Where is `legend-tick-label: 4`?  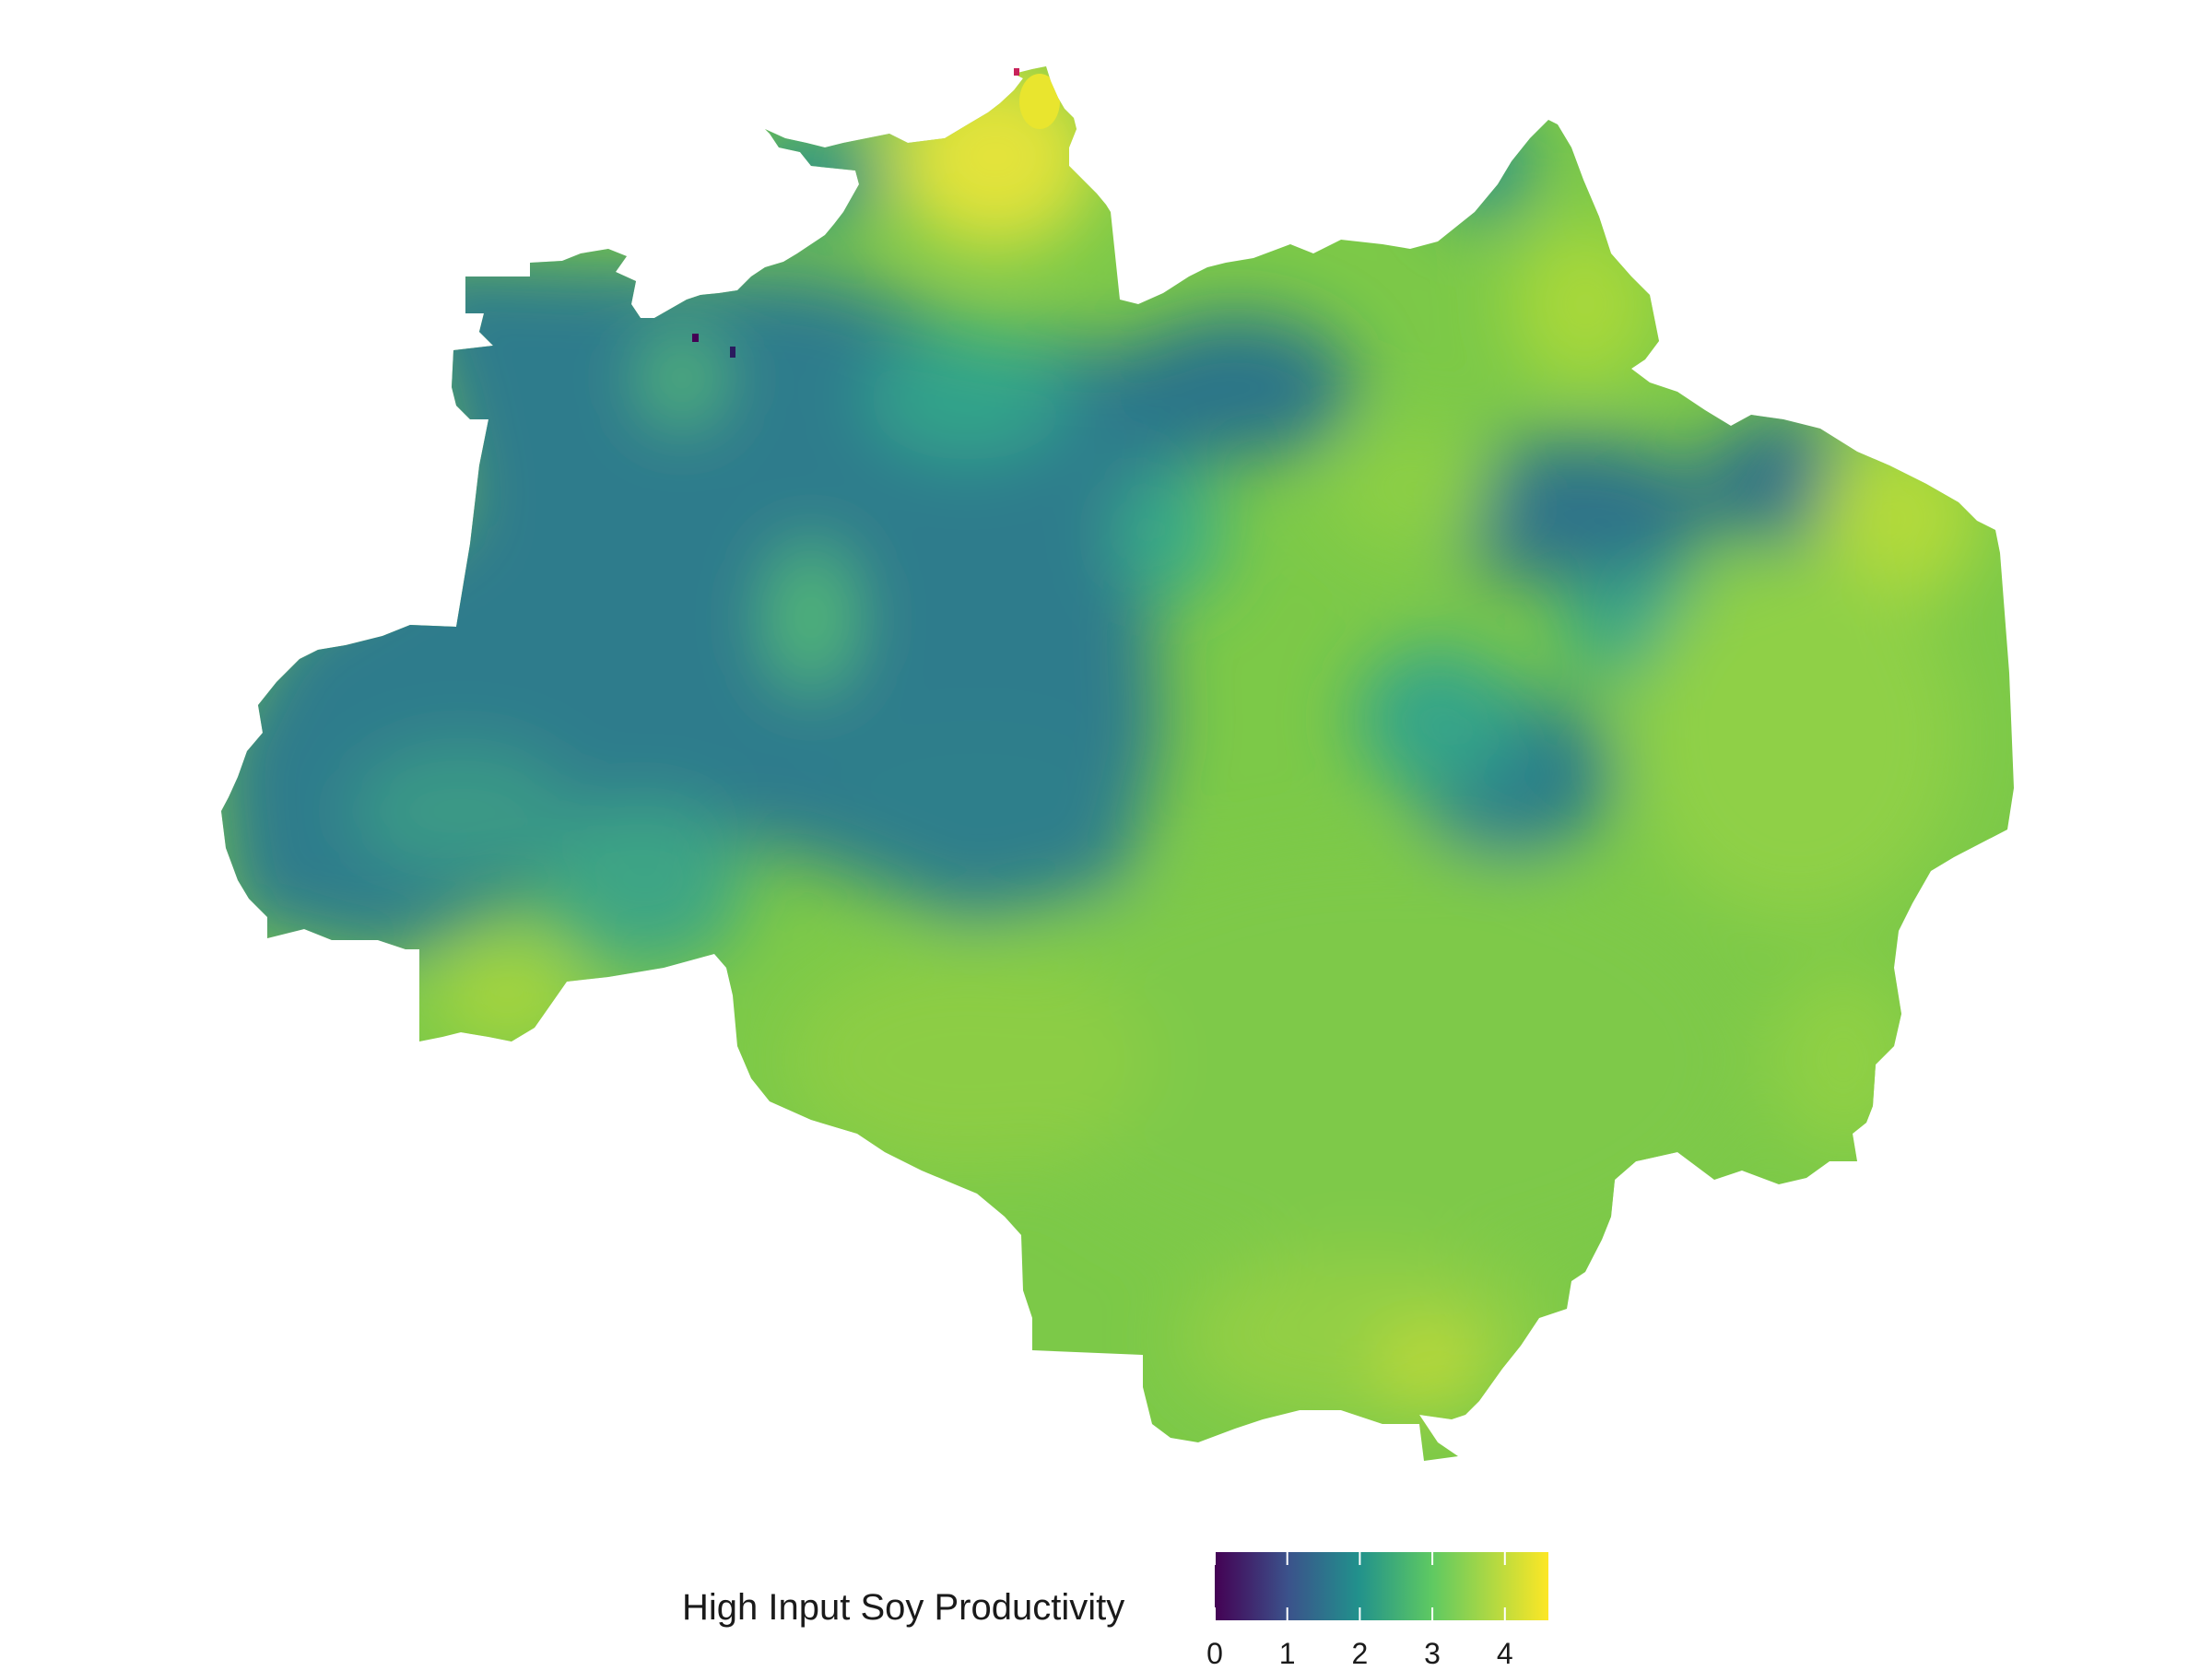
legend-tick-label: 4 is located at coordinates (1504, 1653).